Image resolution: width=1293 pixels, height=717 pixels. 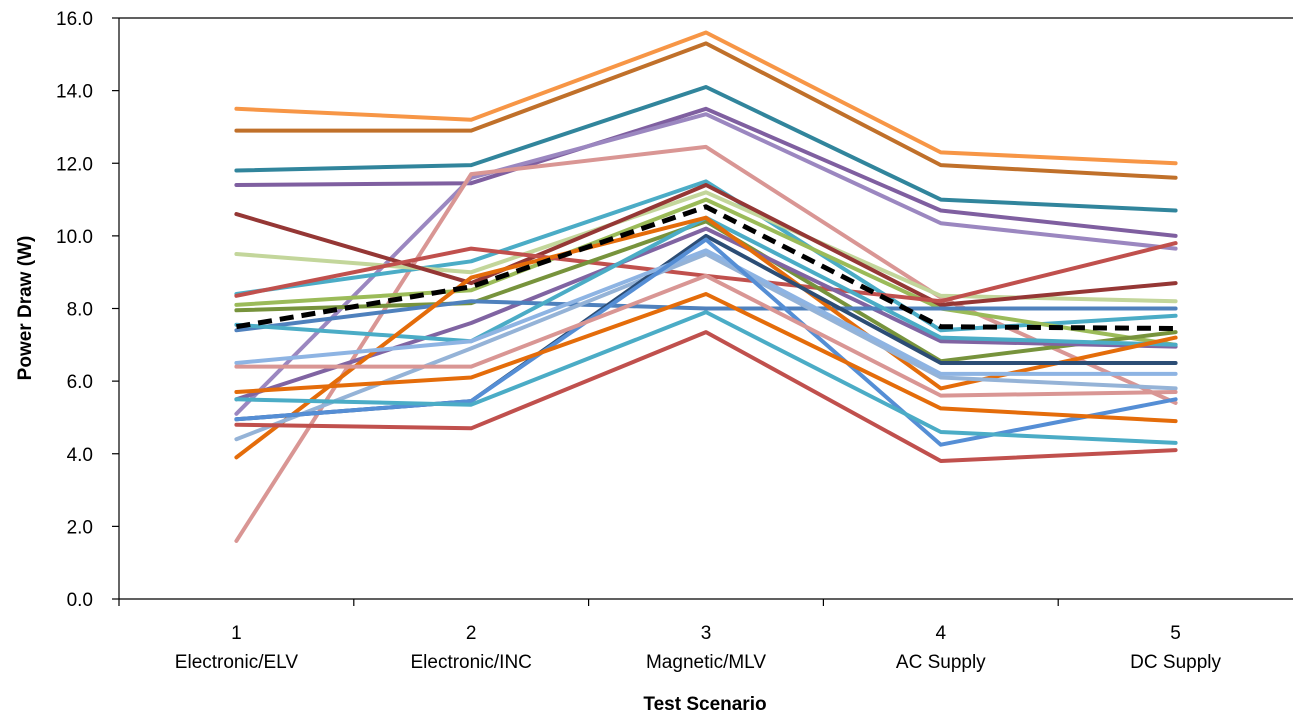 I want to click on y-tick-label: 6.0, so click(x=80, y=382).